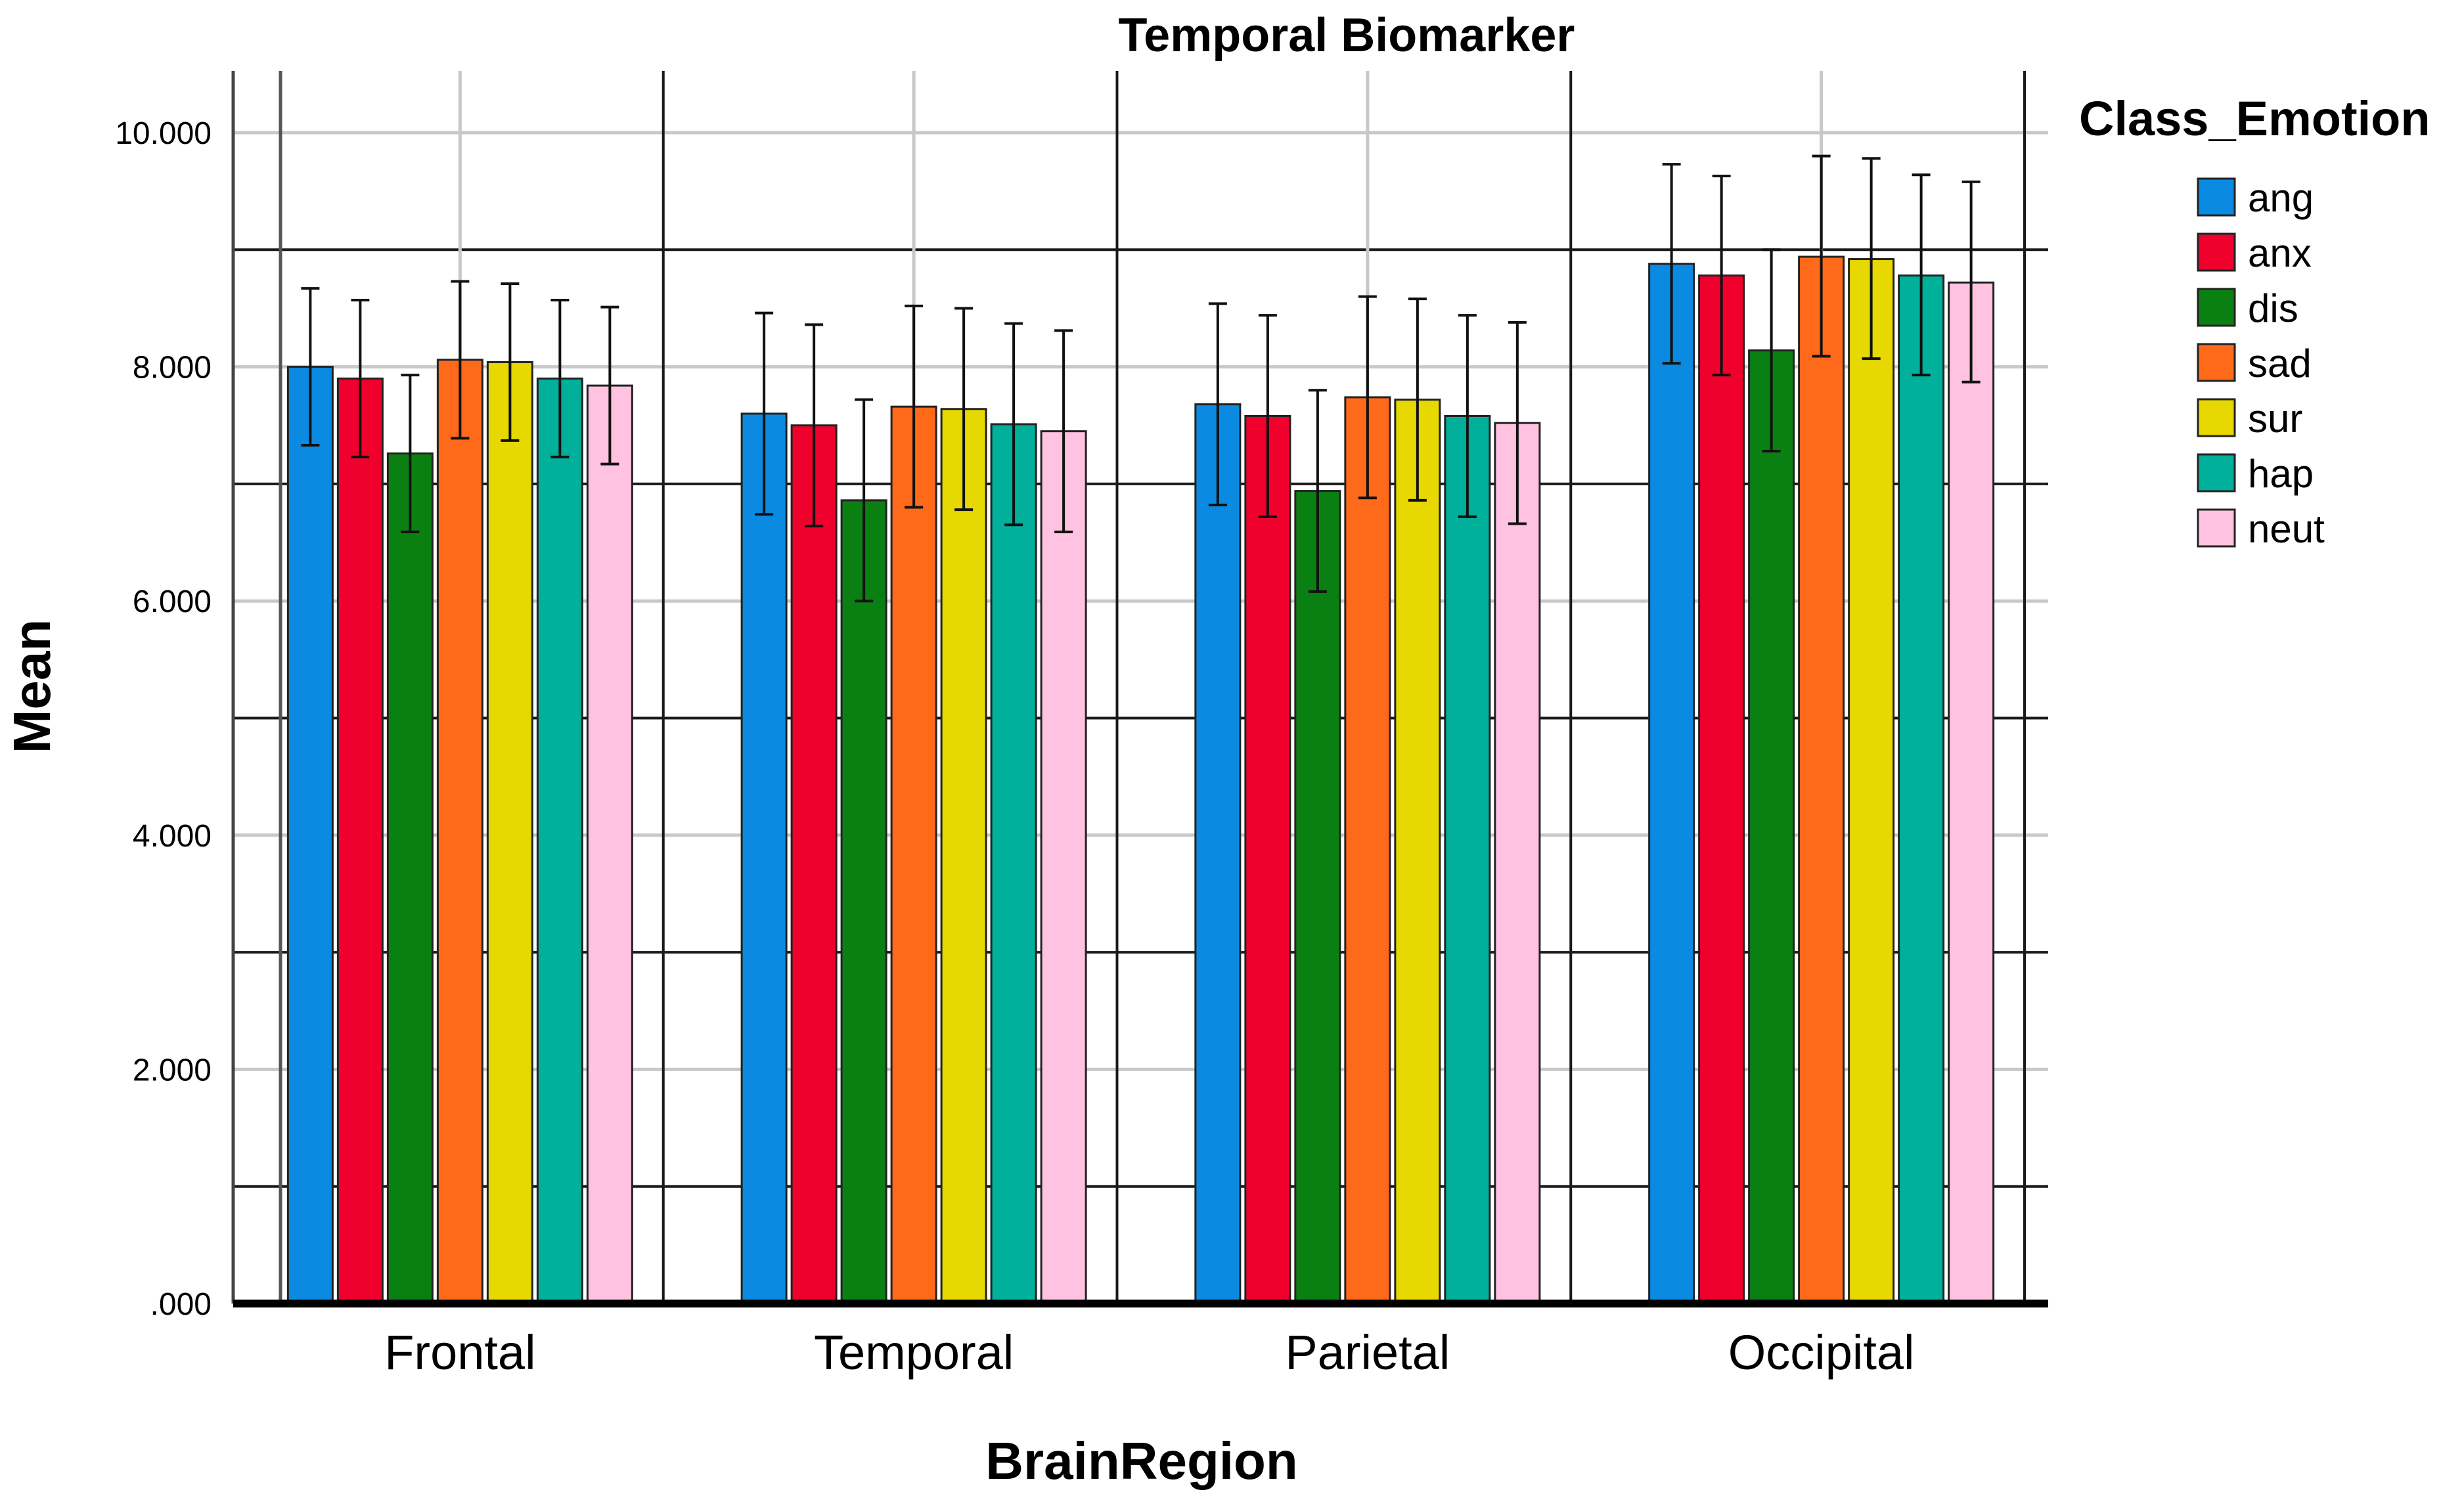  What do you see at coordinates (1771, 350) in the screenshot?
I see `error-bar-dis-occipital` at bounding box center [1771, 350].